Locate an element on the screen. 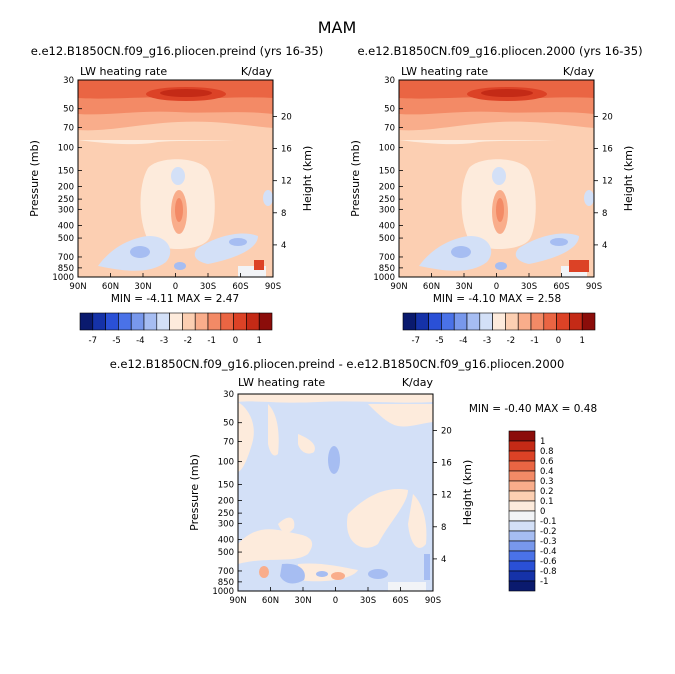 This screenshot has width=675, height=674. main-title: MAM is located at coordinates (337, 27).